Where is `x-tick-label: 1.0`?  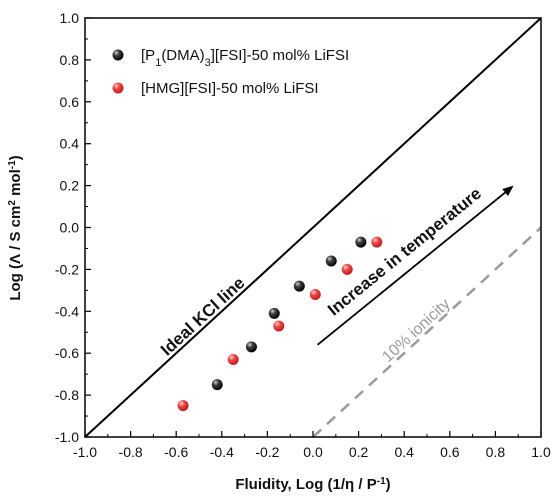
x-tick-label: 1.0 is located at coordinates (541, 452).